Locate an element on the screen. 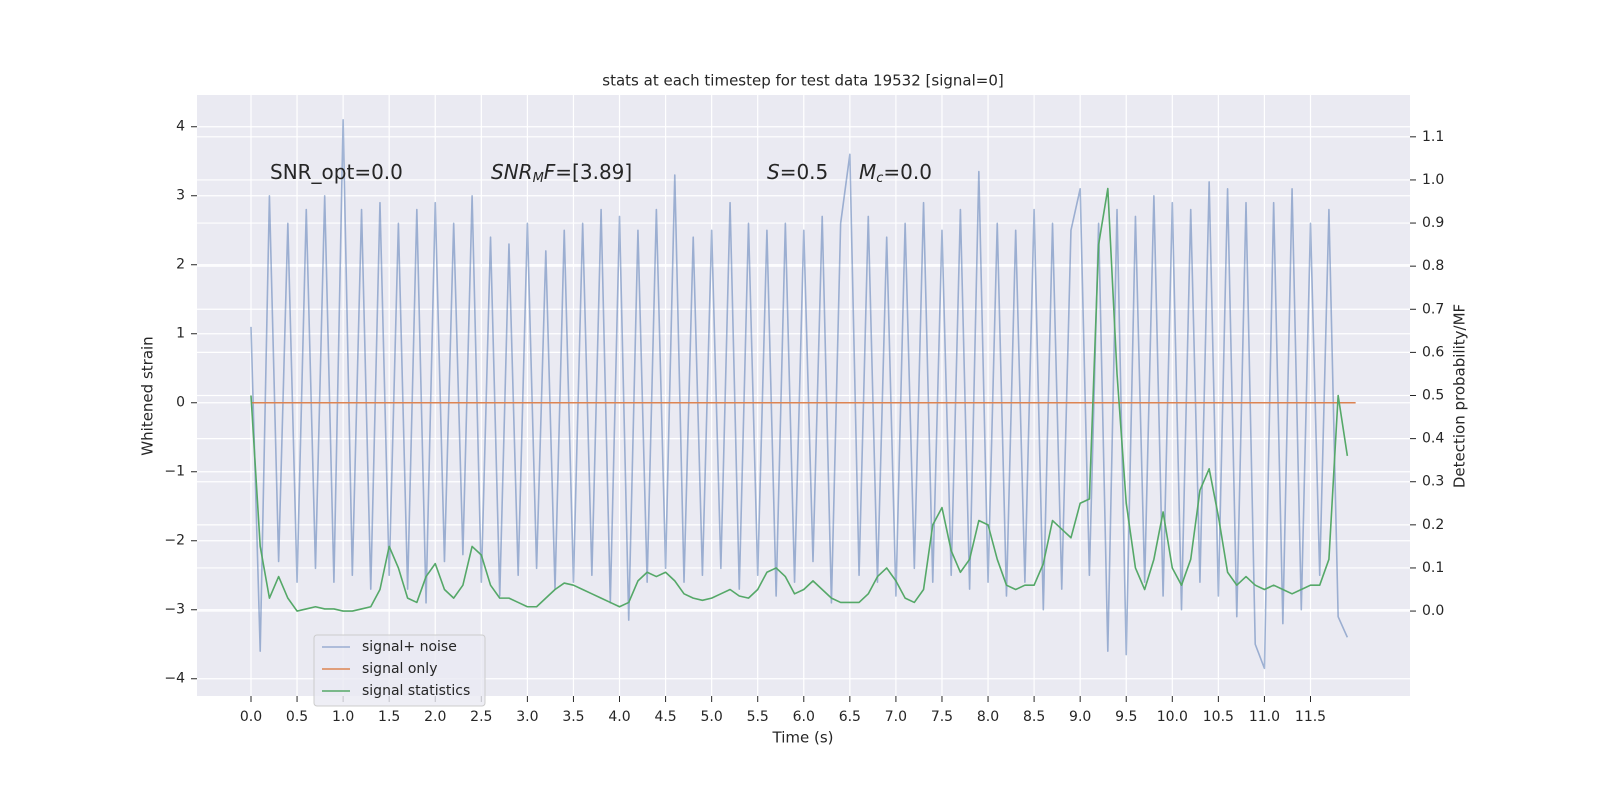 The image size is (1600, 800). x-tick-label: 11.0 is located at coordinates (1264, 717).